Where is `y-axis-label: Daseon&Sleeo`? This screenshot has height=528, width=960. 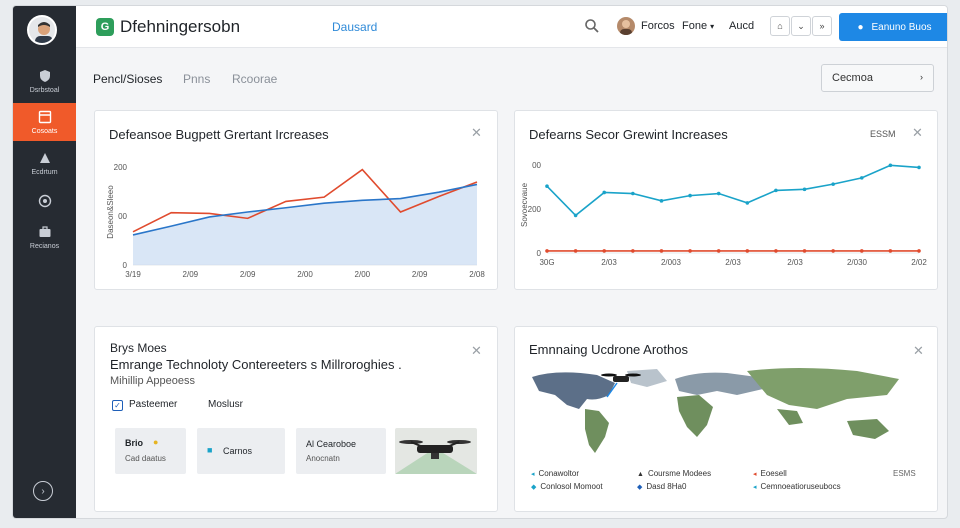 y-axis-label: Daseon&Sleeo is located at coordinates (110, 212).